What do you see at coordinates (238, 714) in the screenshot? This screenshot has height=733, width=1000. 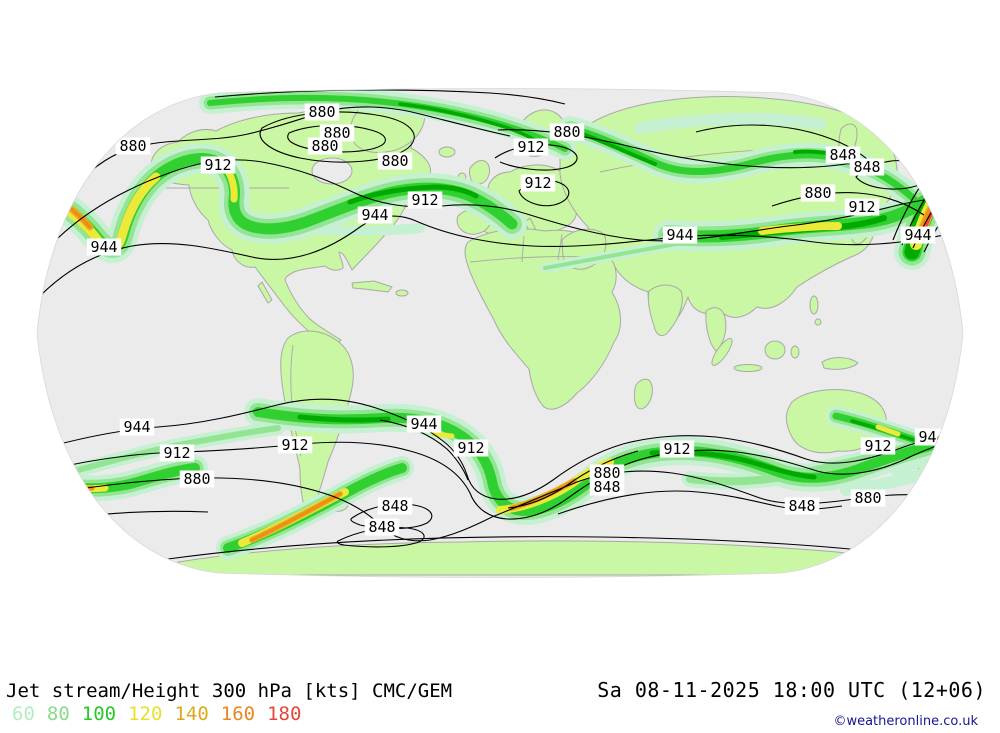 I see `legend-value-160: 160` at bounding box center [238, 714].